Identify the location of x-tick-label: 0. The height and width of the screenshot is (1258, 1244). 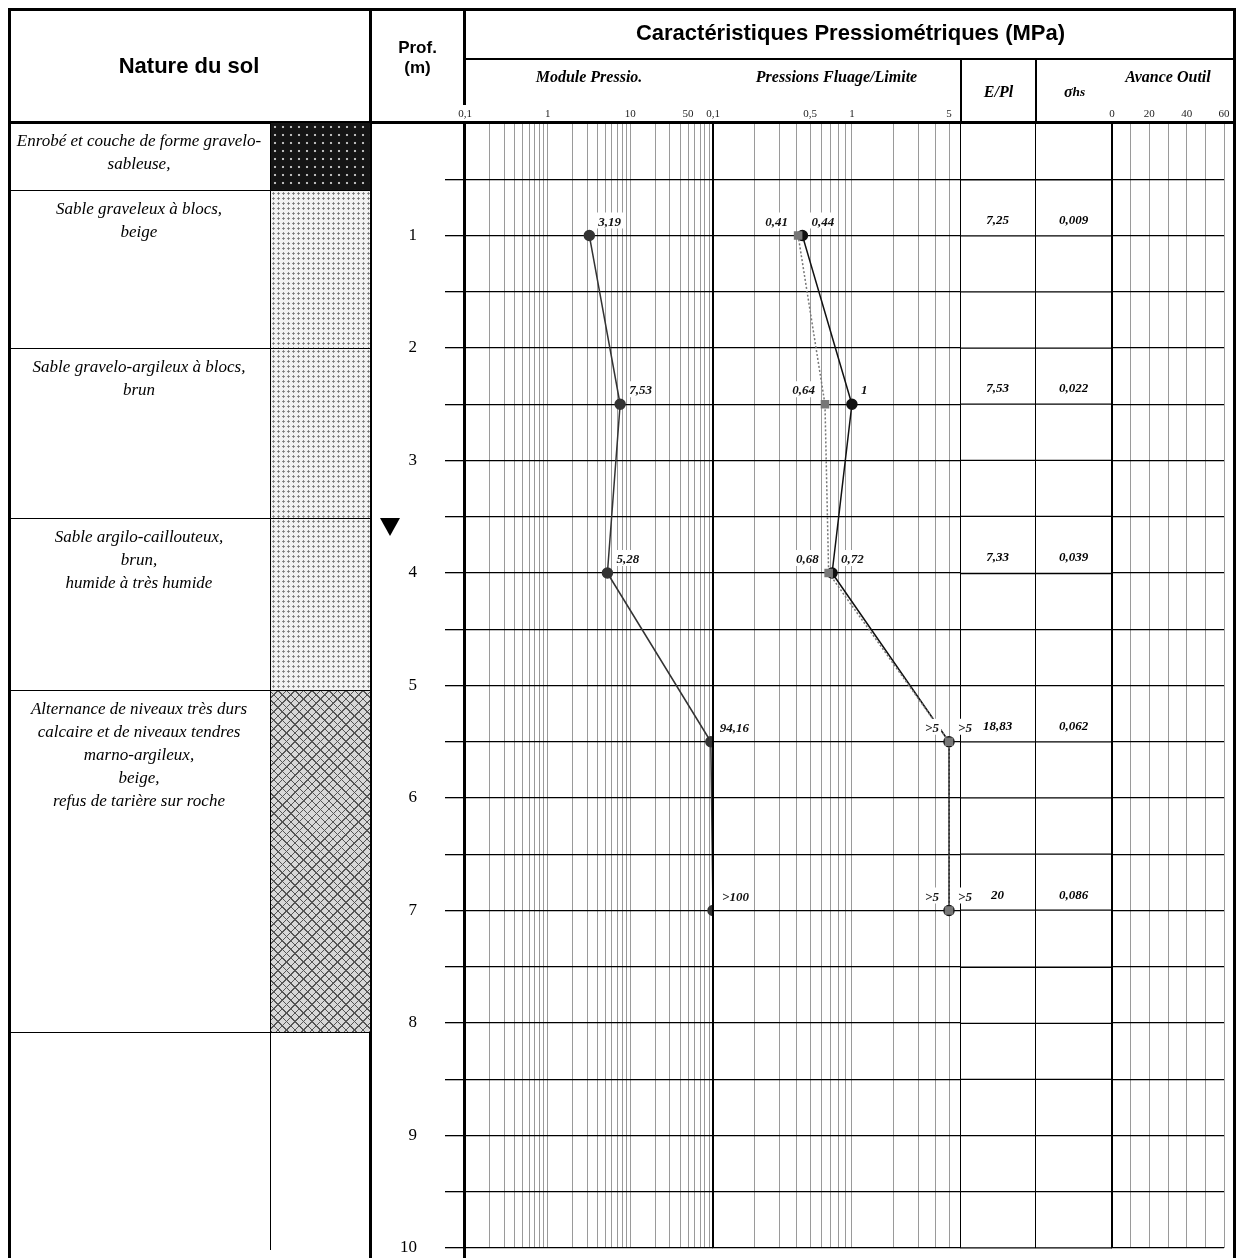
(1112, 113).